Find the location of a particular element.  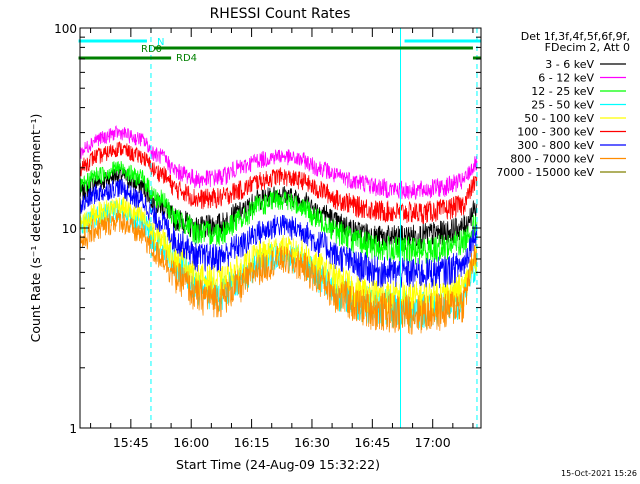

x-tick-label-0: 15:45 is located at coordinates (131, 442).